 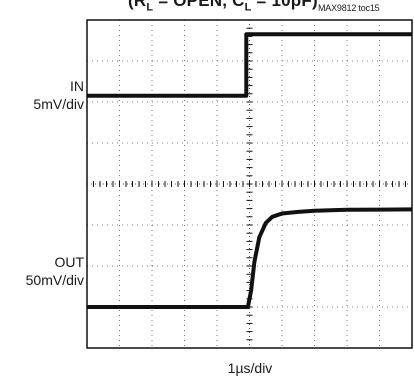 I want to click on out-channel-name: OUT, so click(x=69, y=262).